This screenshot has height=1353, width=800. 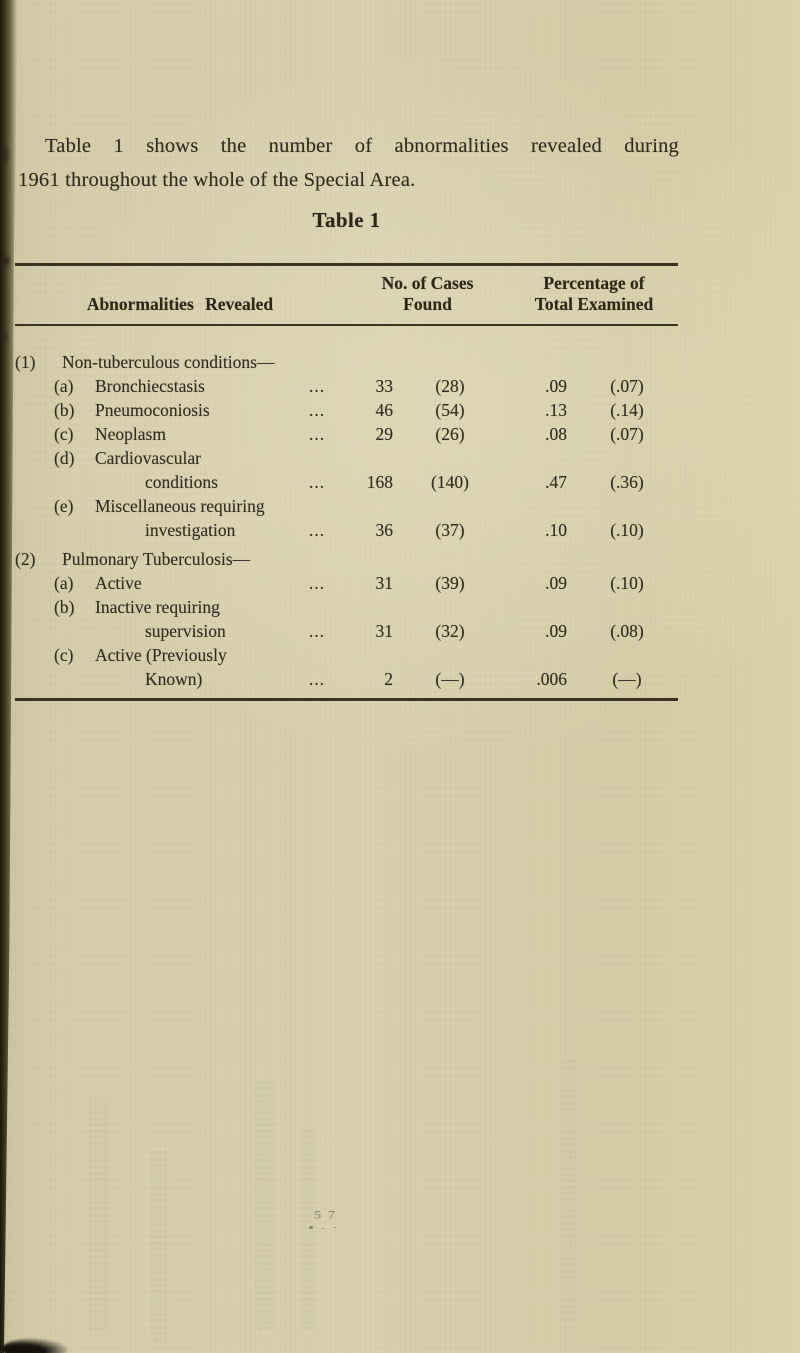 I want to click on table-title: Table 1, so click(x=346, y=220).